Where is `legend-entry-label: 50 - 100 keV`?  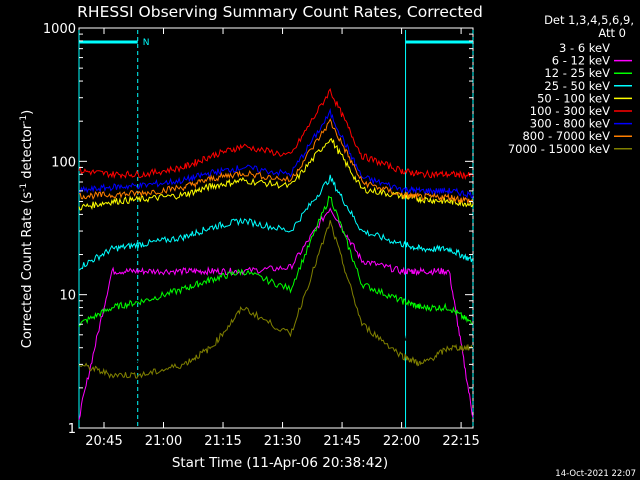
legend-entry-label: 50 - 100 keV is located at coordinates (573, 98).